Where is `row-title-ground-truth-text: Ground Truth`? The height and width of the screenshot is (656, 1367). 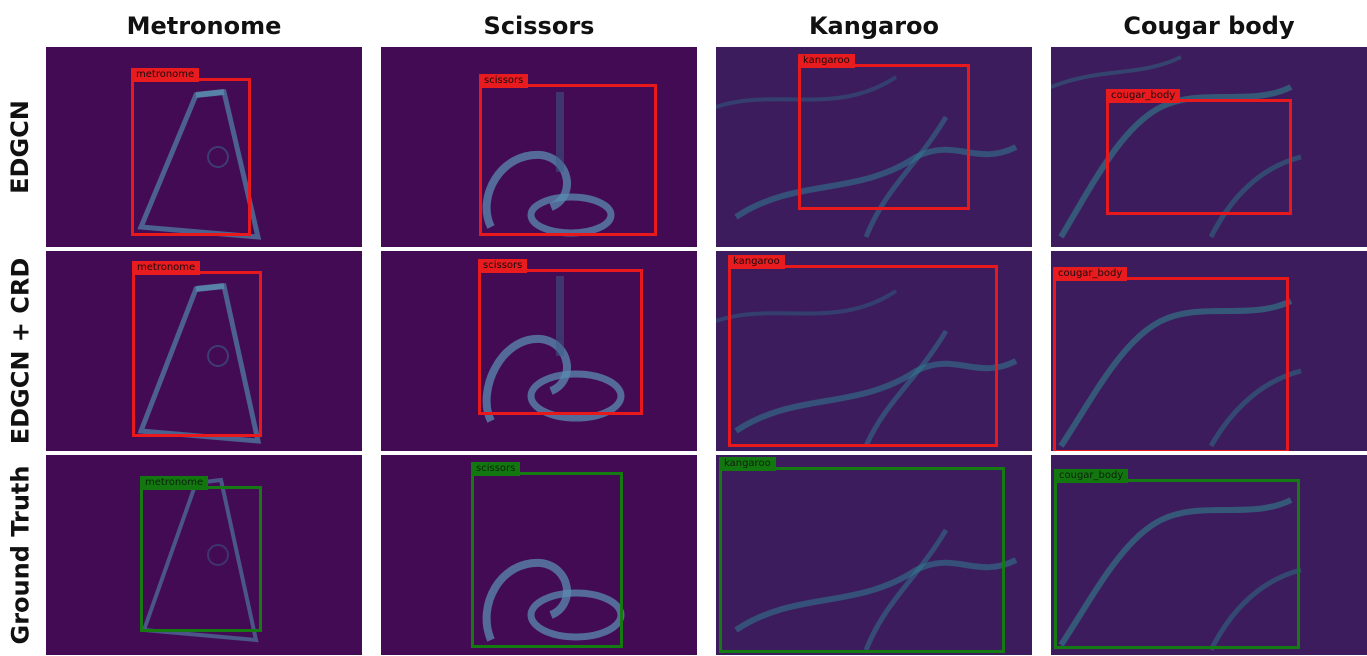
row-title-ground-truth-text: Ground Truth is located at coordinates (20, 555).